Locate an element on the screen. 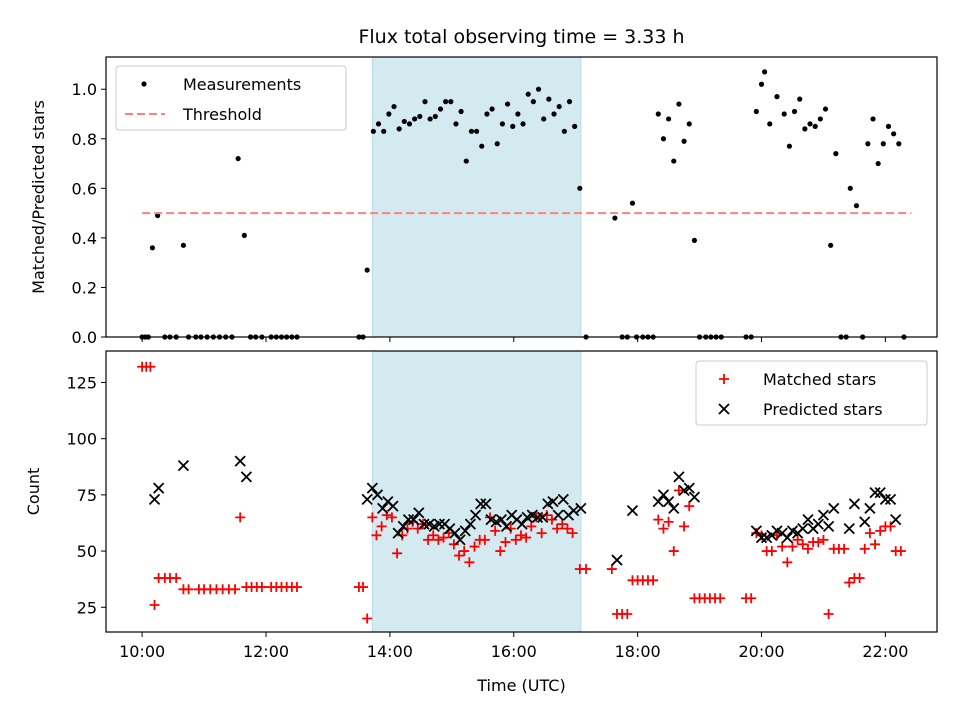  y-tick-label: 0.4 is located at coordinates (84, 238).